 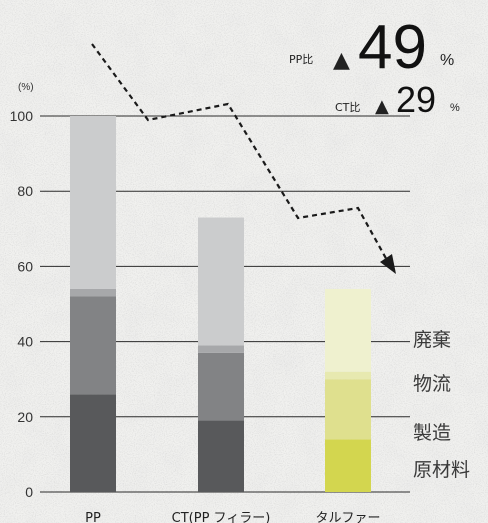 I want to click on y-tick-label: 0, so click(x=29, y=492).